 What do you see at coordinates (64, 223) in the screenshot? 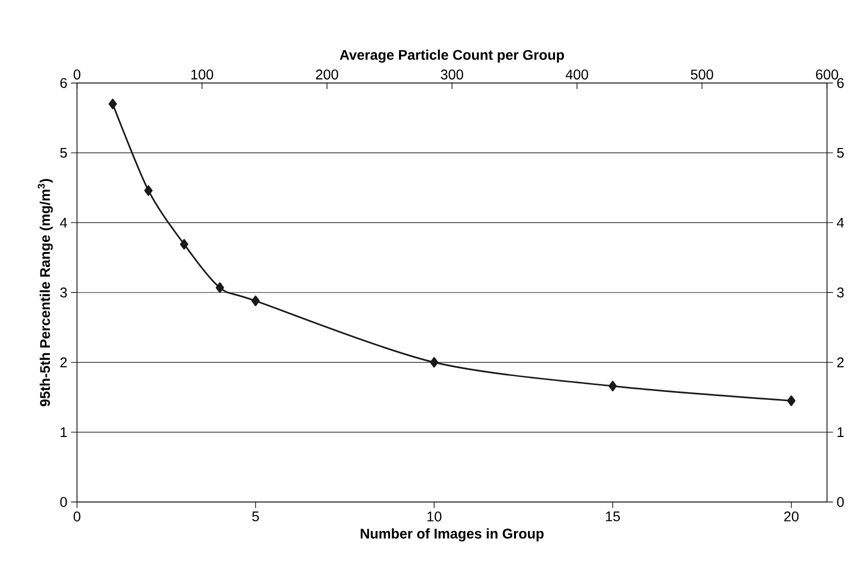
I see `y-tick-label: 4` at bounding box center [64, 223].